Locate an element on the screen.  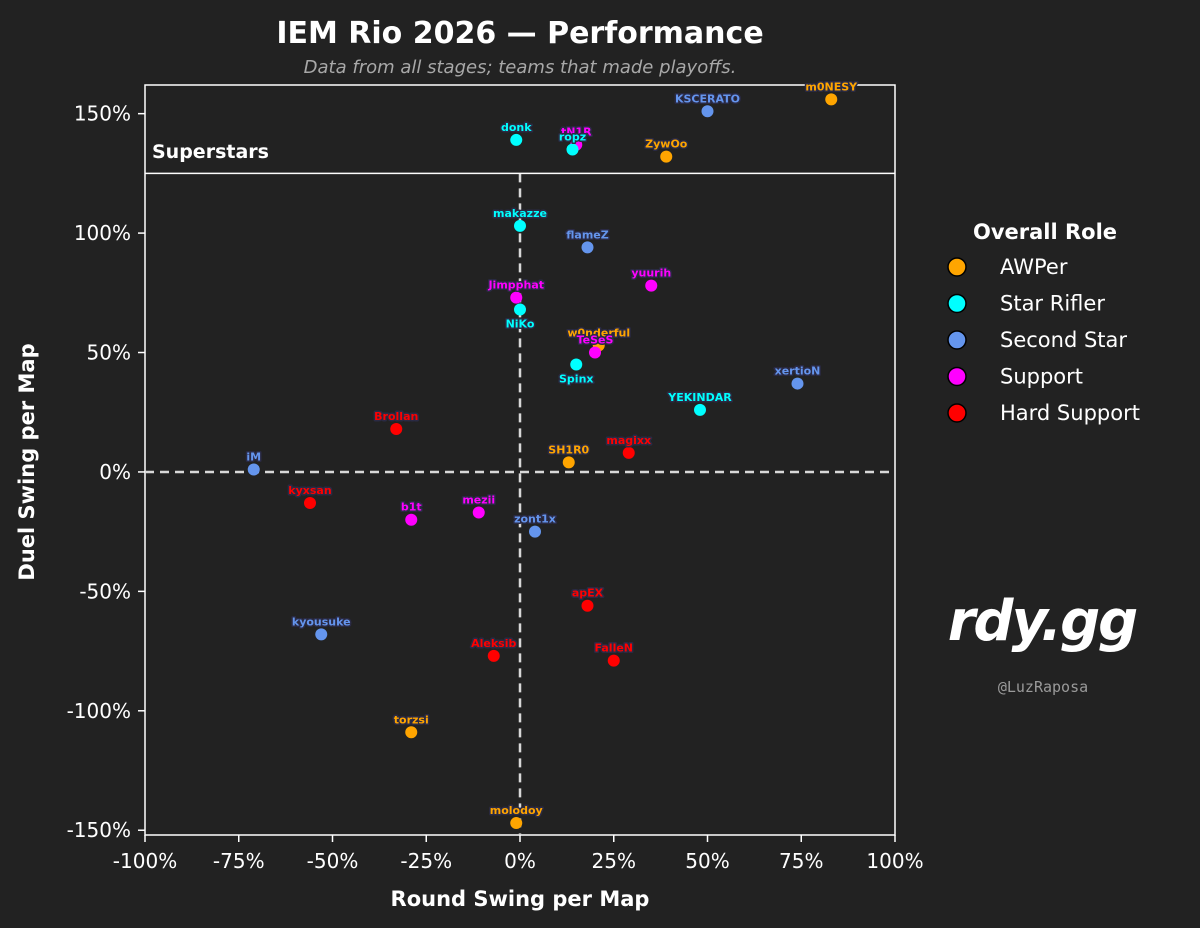
data-point: molodoy is located at coordinates (516, 816).